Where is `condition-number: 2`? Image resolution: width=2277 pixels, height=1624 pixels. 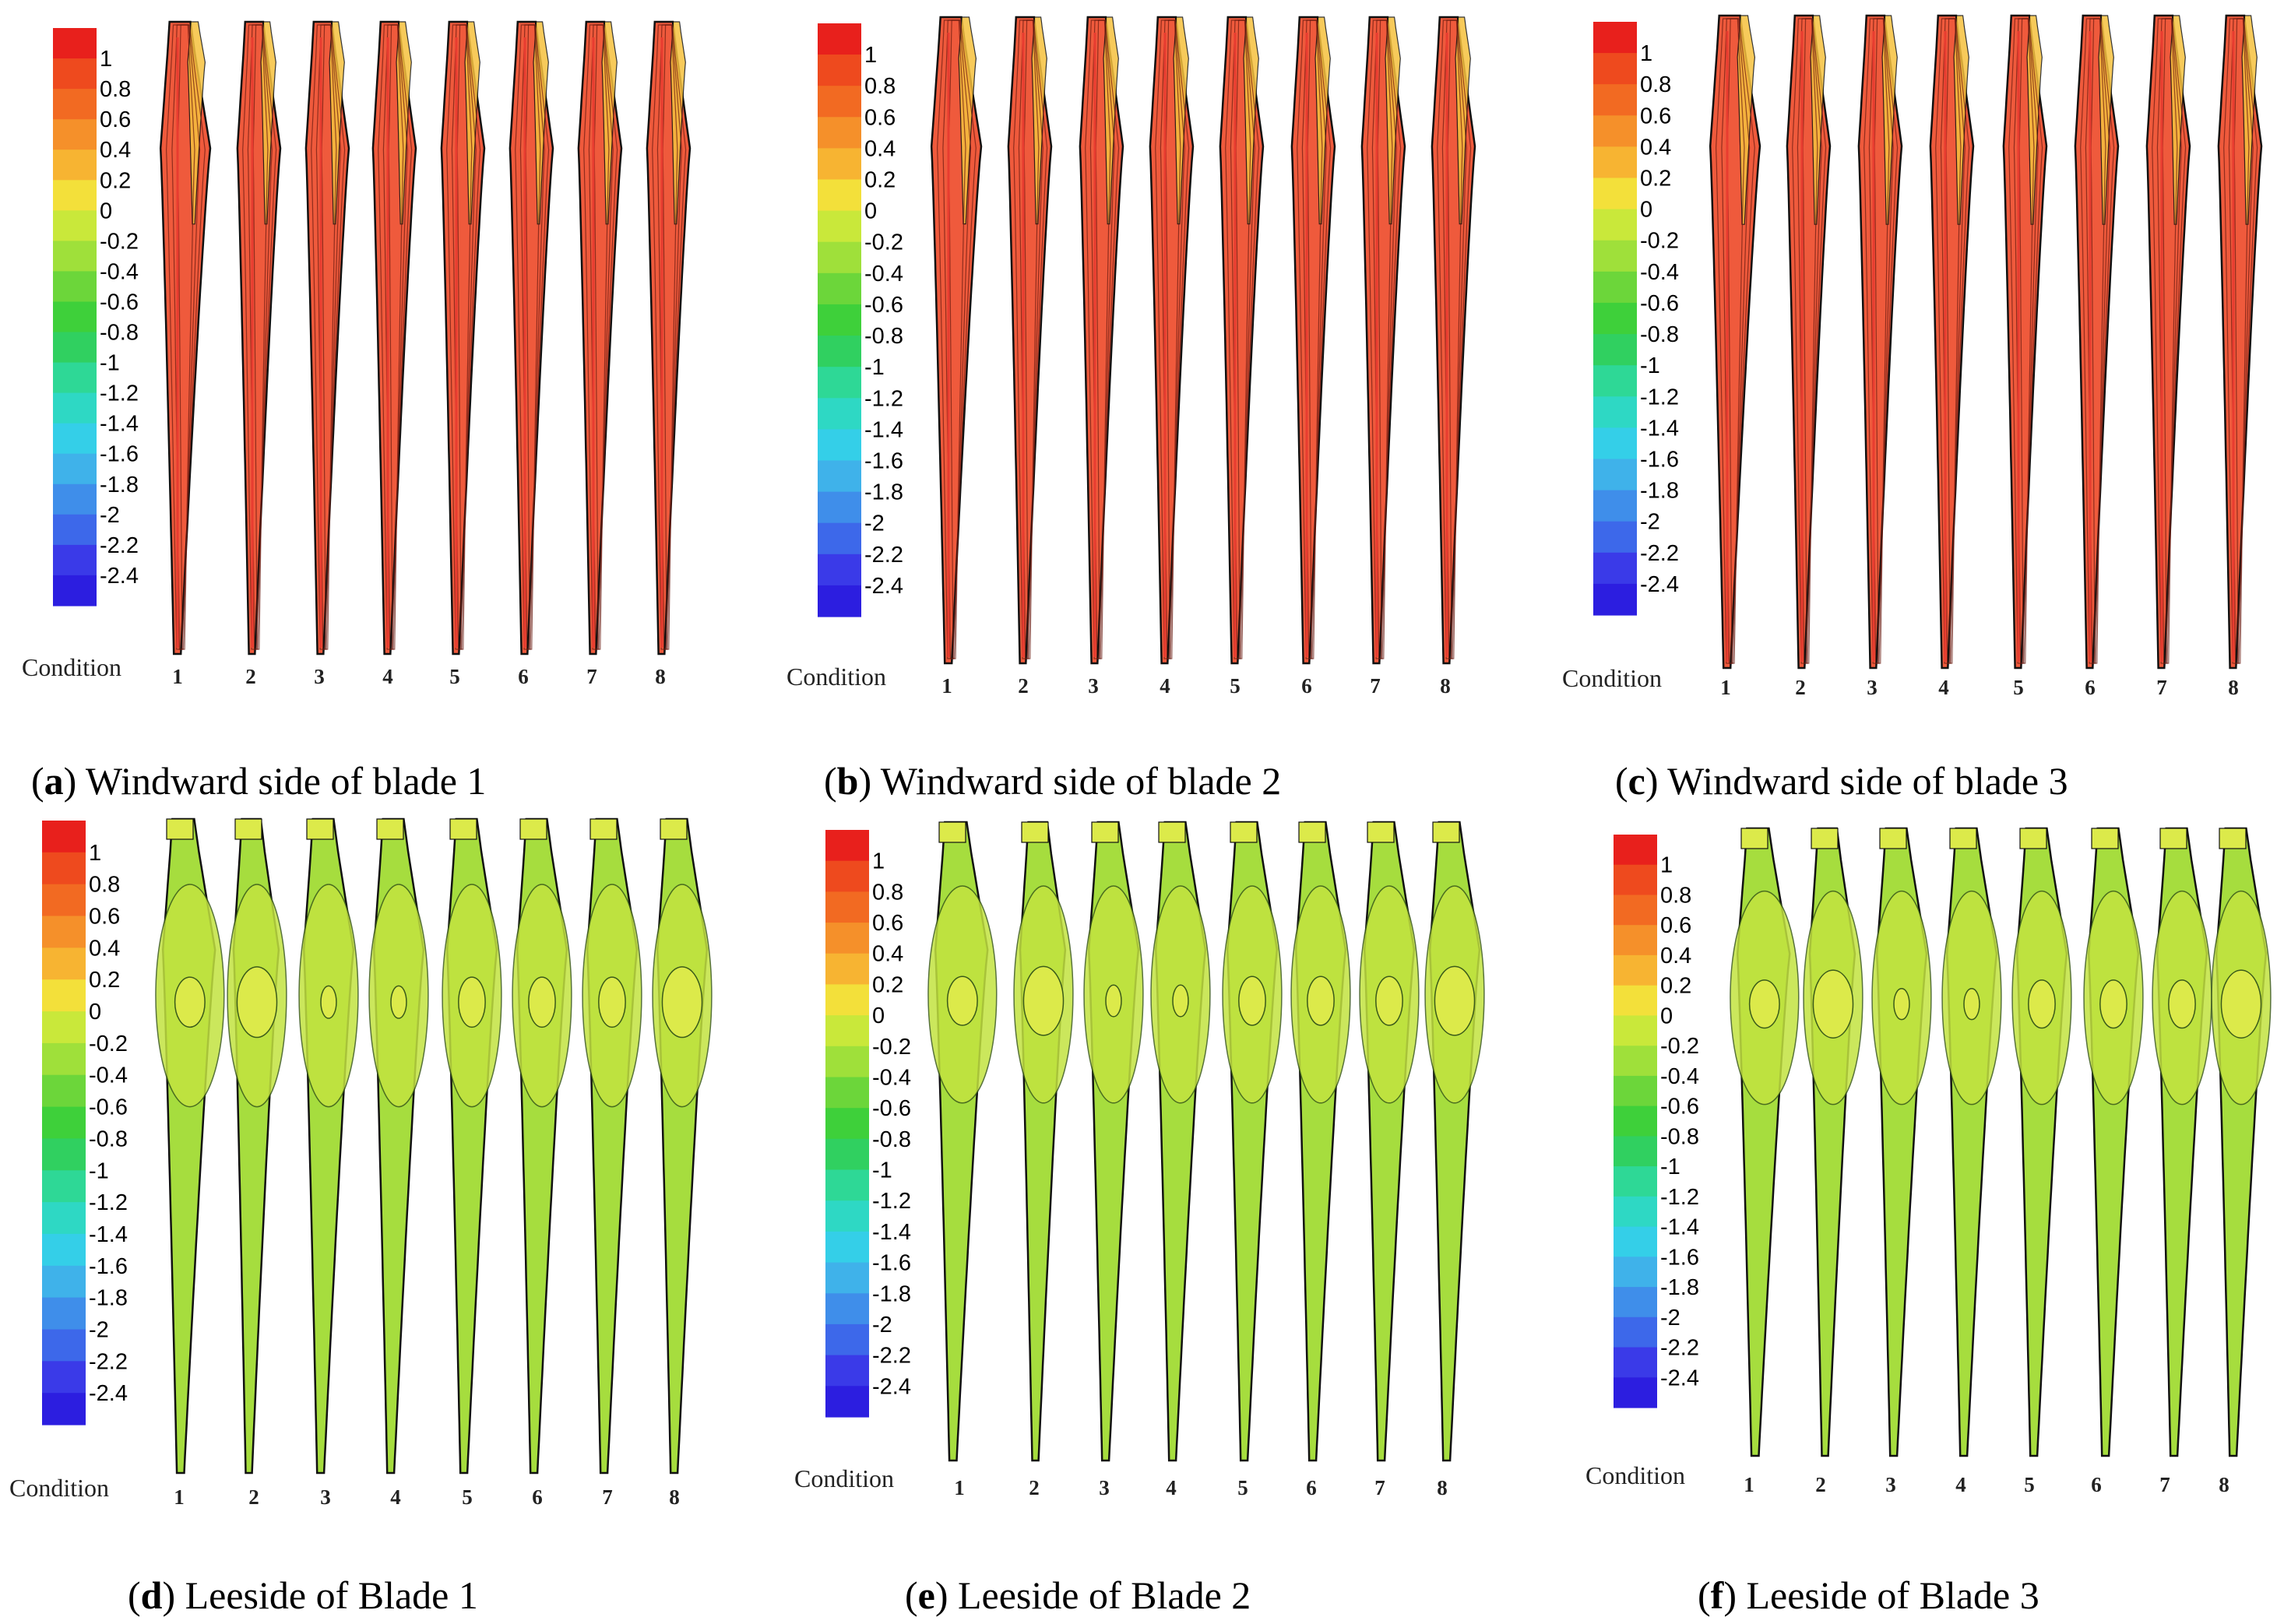 condition-number: 2 is located at coordinates (1800, 687).